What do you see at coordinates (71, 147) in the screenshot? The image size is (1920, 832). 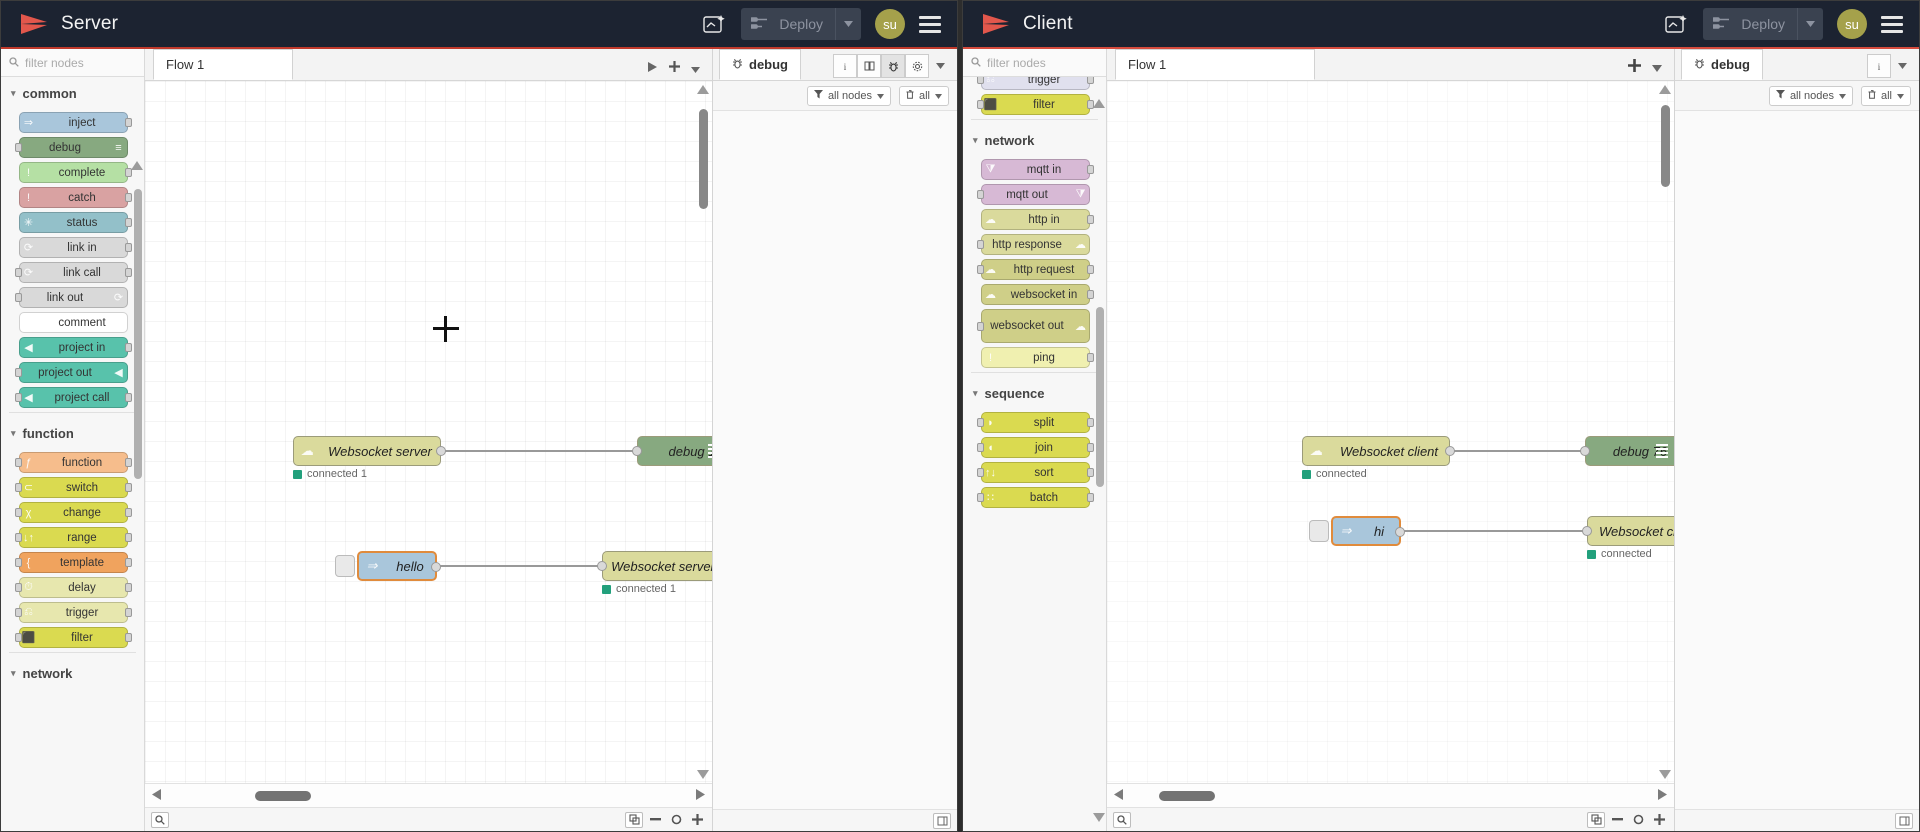 I see `palette-node-debug: debug ≡` at bounding box center [71, 147].